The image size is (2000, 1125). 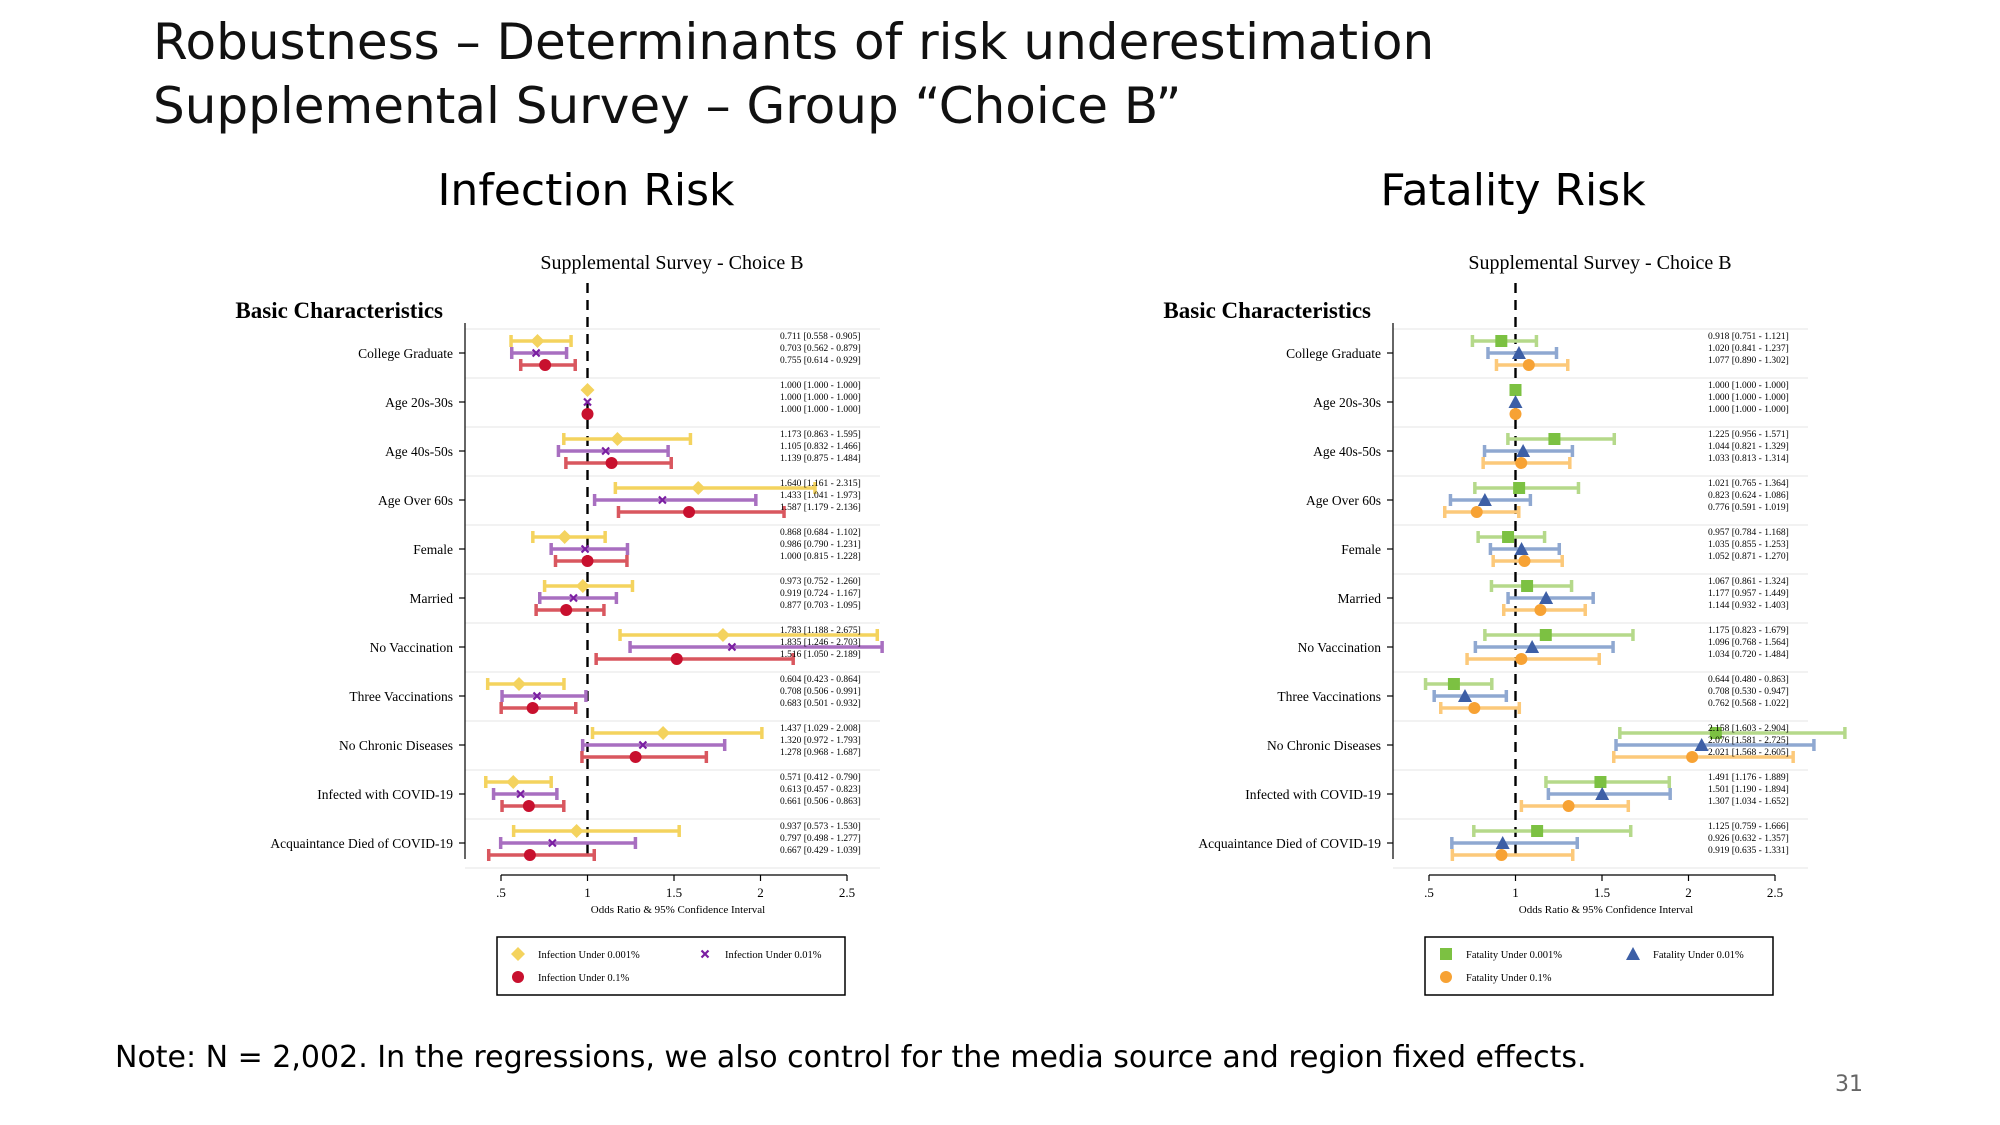 What do you see at coordinates (589, 955) in the screenshot?
I see `legend-label: Infection Under 0.001%` at bounding box center [589, 955].